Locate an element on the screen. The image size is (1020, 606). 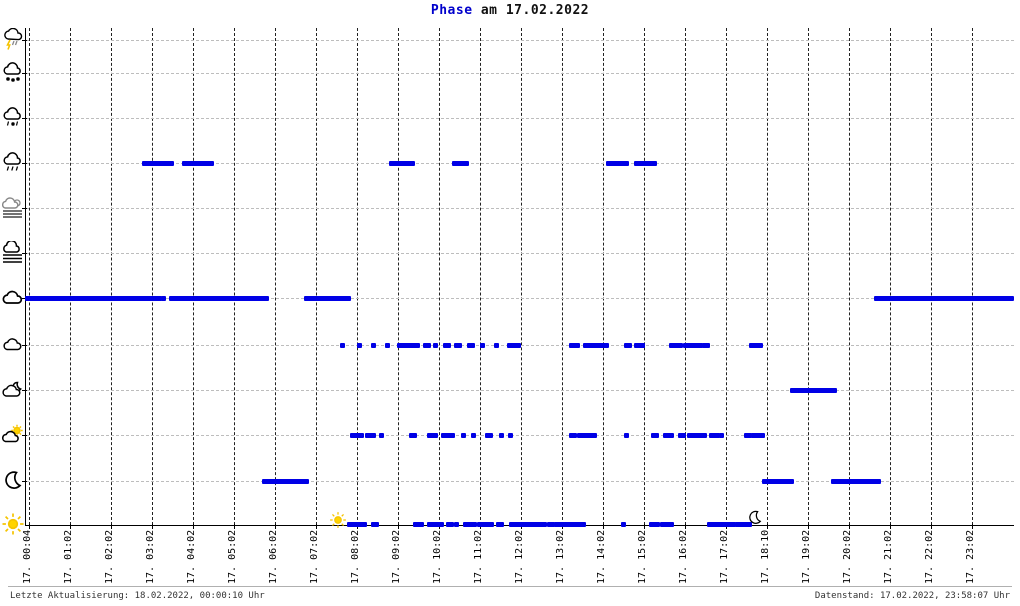
x-axis-label: 17. 14:02 is located at coordinates (601, 556).